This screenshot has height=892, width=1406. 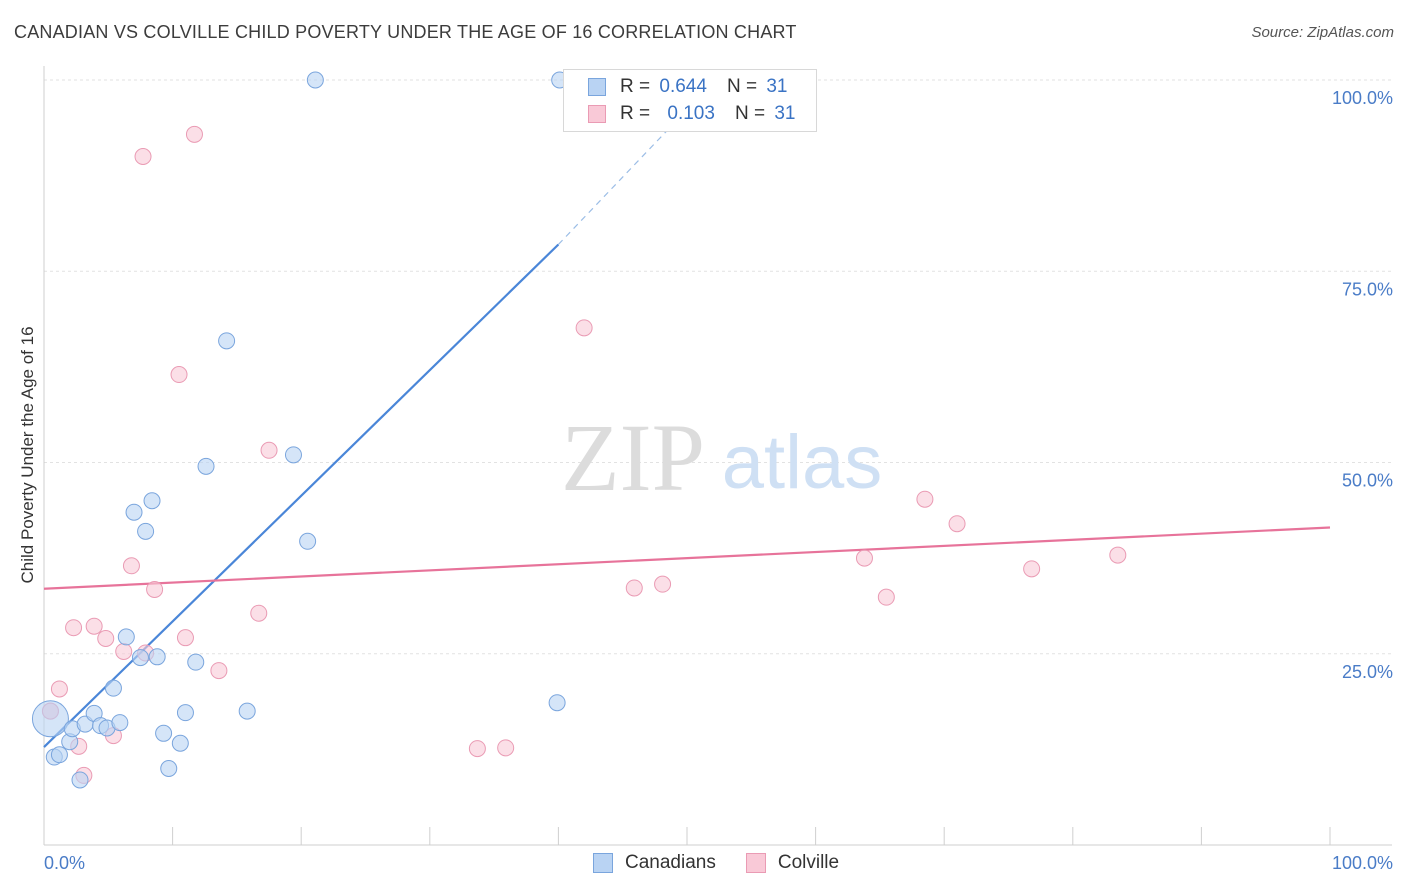 What do you see at coordinates (1322, 32) in the screenshot?
I see `source-label: Source: ZipAtlas.com` at bounding box center [1322, 32].